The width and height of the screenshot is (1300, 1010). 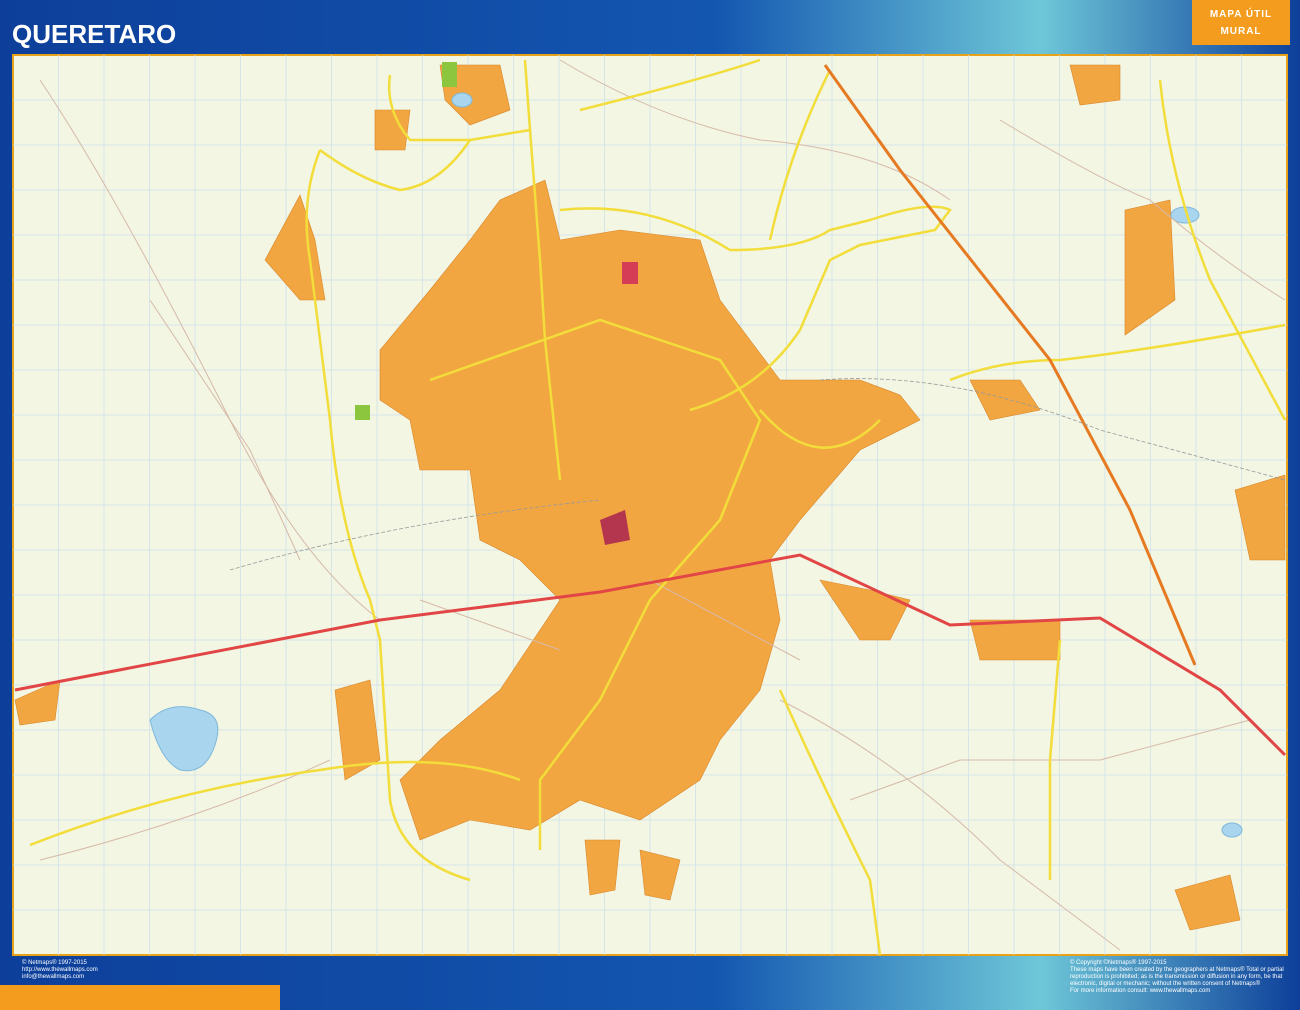 I want to click on footer-left: http://www.thewallmaps.com, so click(x=60, y=970).